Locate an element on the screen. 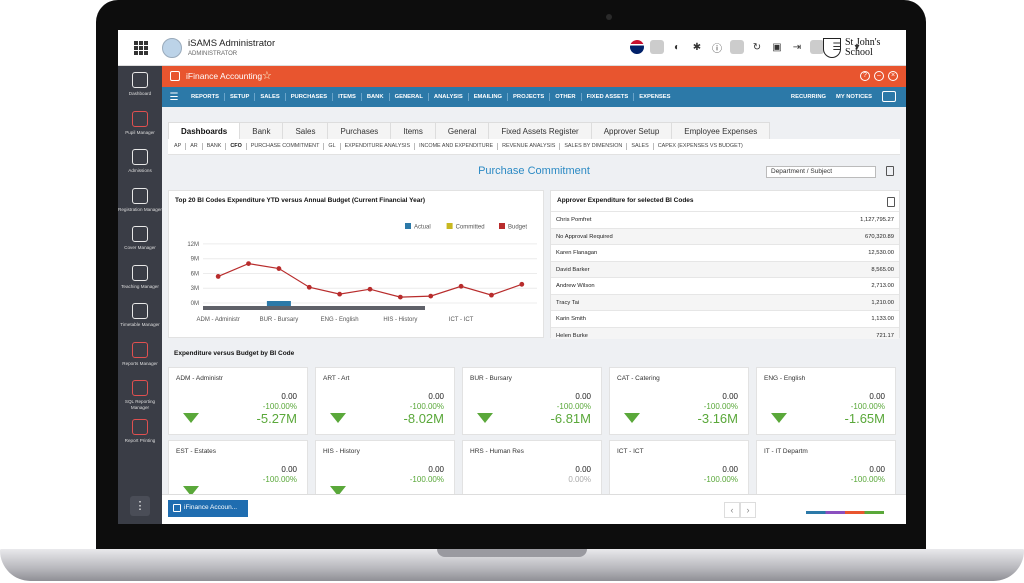  menu-item-projects: PROJECTS is located at coordinates (529, 97).